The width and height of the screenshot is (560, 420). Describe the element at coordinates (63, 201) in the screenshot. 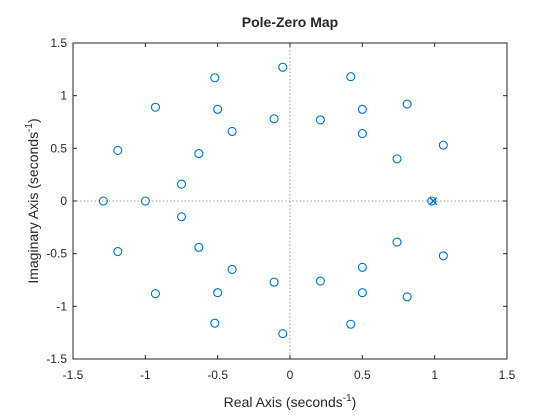

I see `y-tick-label: 0` at that location.